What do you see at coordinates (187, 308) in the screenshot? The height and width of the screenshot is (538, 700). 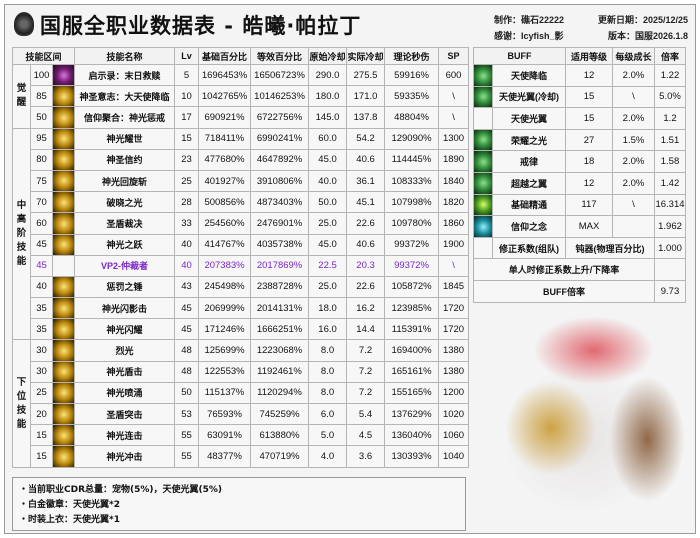 I see `skill-lv: 45` at bounding box center [187, 308].